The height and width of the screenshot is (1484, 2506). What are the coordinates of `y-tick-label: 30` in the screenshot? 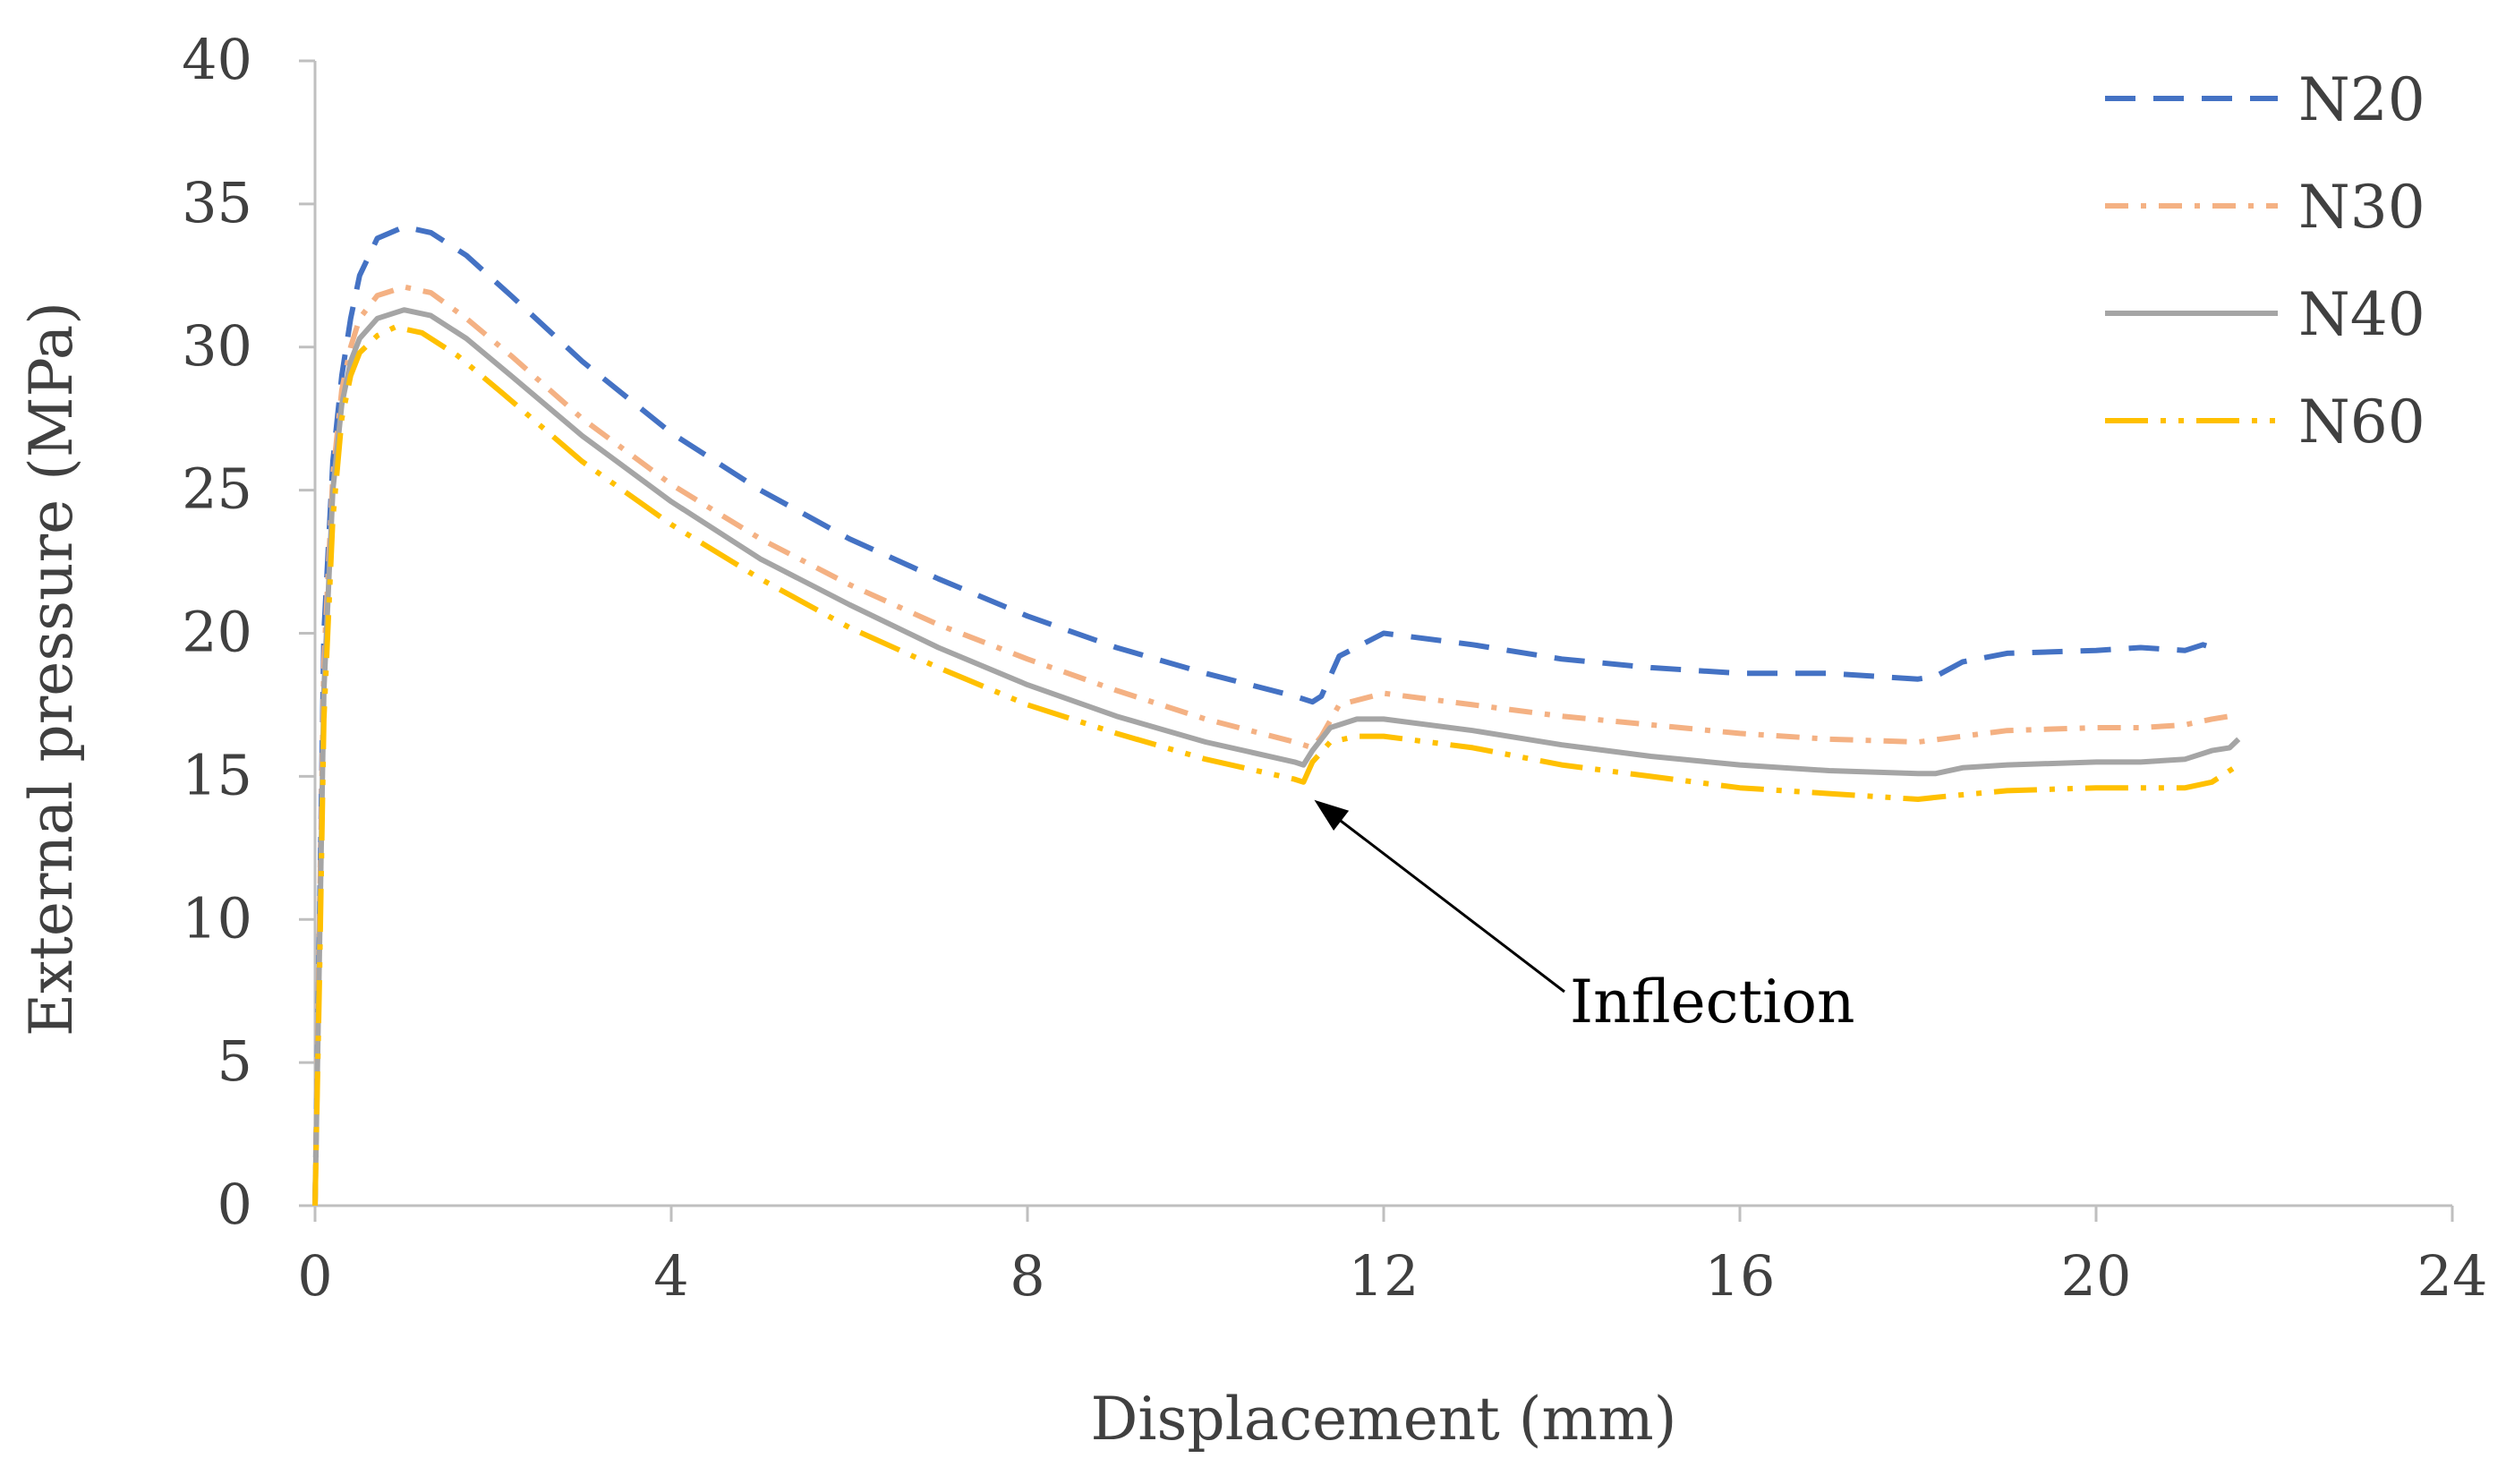 It's located at (217, 346).